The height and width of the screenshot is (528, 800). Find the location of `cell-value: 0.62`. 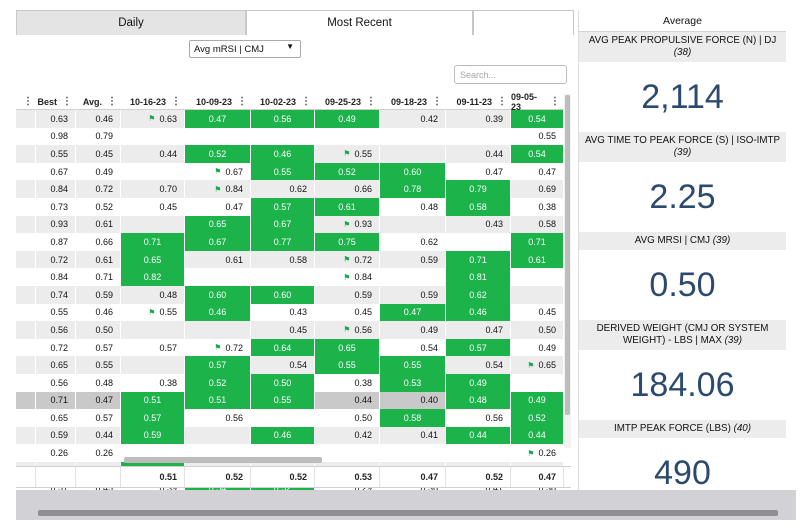

cell-value: 0.62 is located at coordinates (478, 294).